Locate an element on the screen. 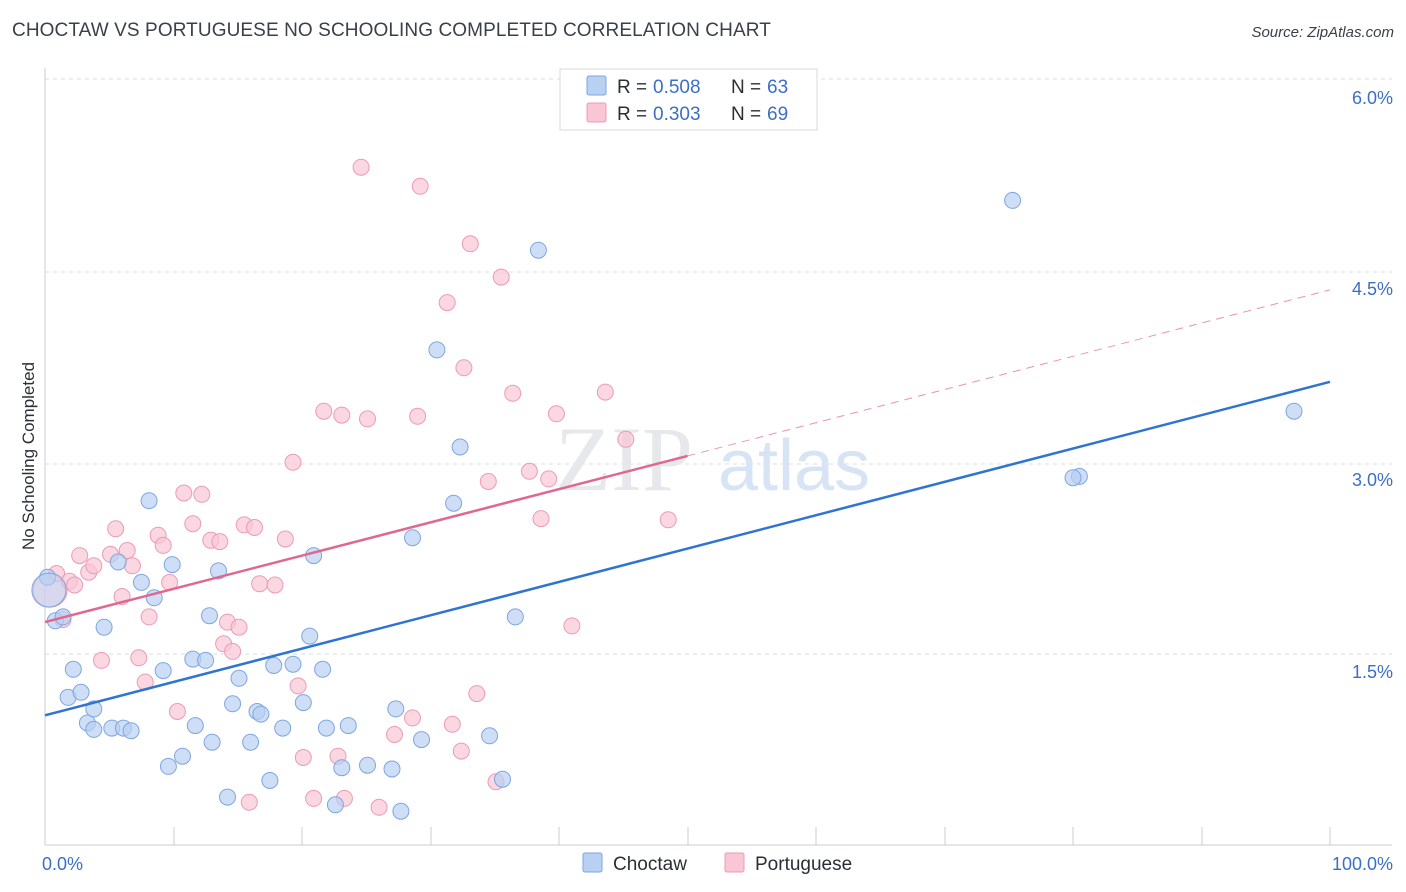  portuguese-trend-extension is located at coordinates (1009, 373).